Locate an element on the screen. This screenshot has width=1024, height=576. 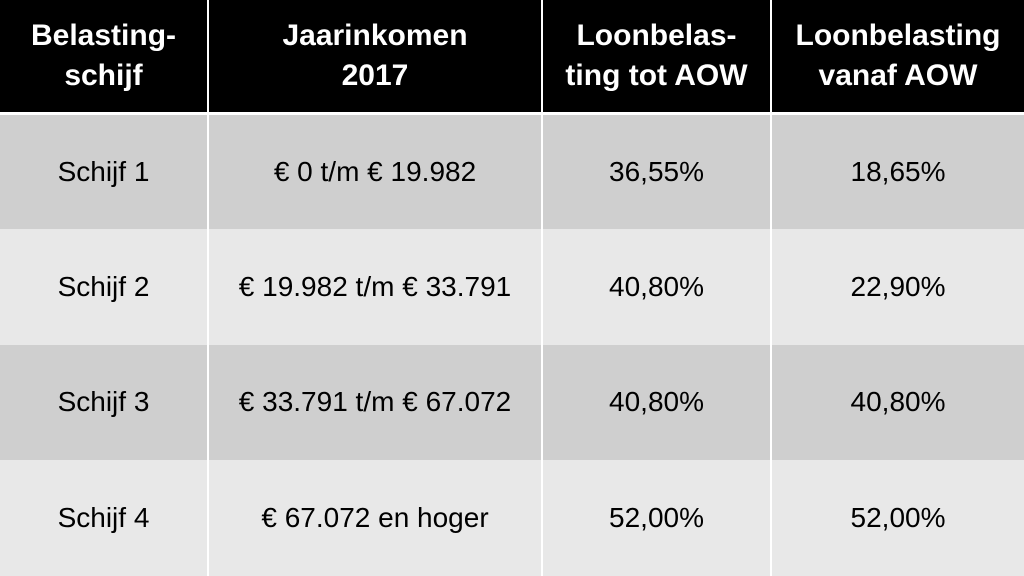
header-tax-after-aow: Loonbelasting vanaf AOW is located at coordinates (897, 57).